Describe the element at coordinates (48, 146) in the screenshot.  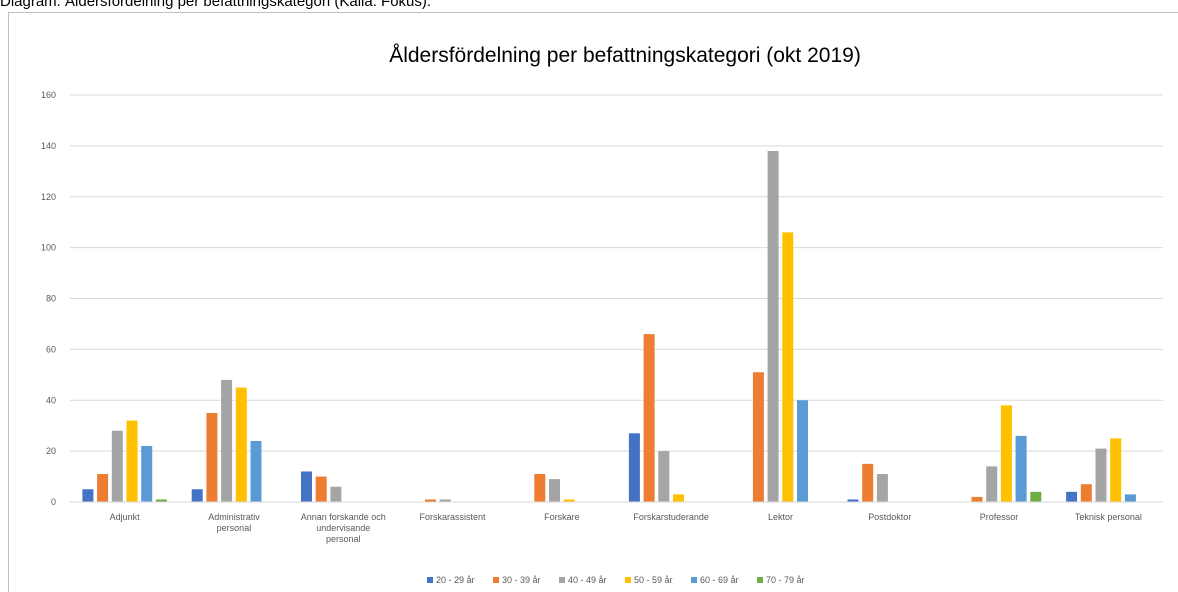
I see `y-tick-label: 140` at that location.